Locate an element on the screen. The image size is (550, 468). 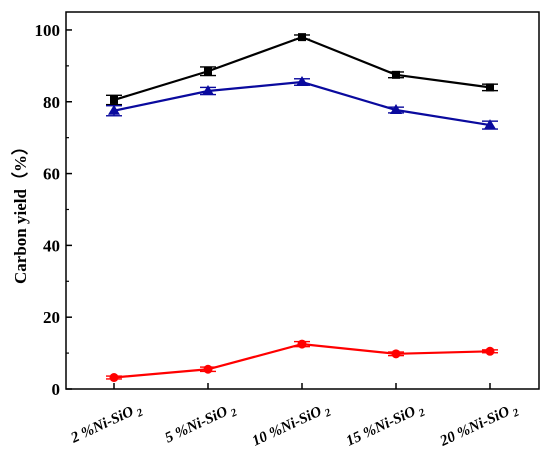
series-square is located at coordinates (302, 69).